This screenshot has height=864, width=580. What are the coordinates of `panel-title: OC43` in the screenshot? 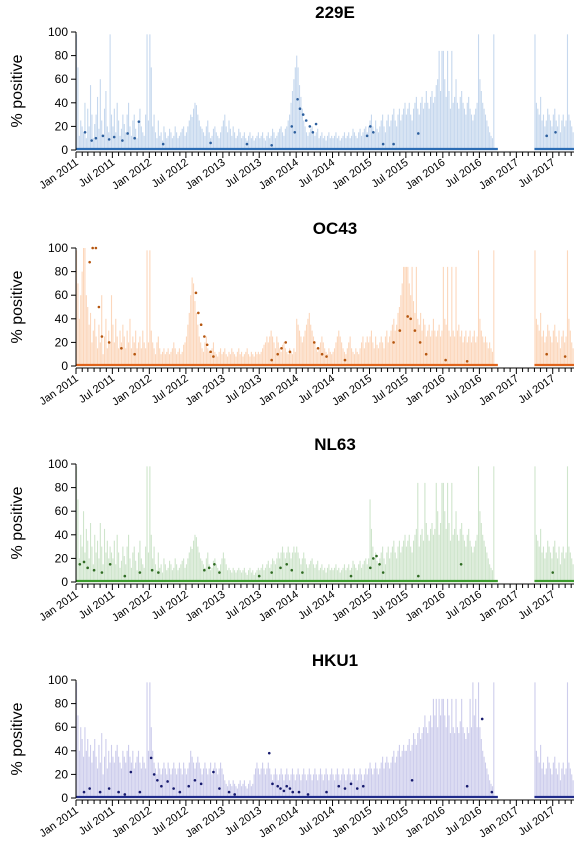 It's located at (335, 228).